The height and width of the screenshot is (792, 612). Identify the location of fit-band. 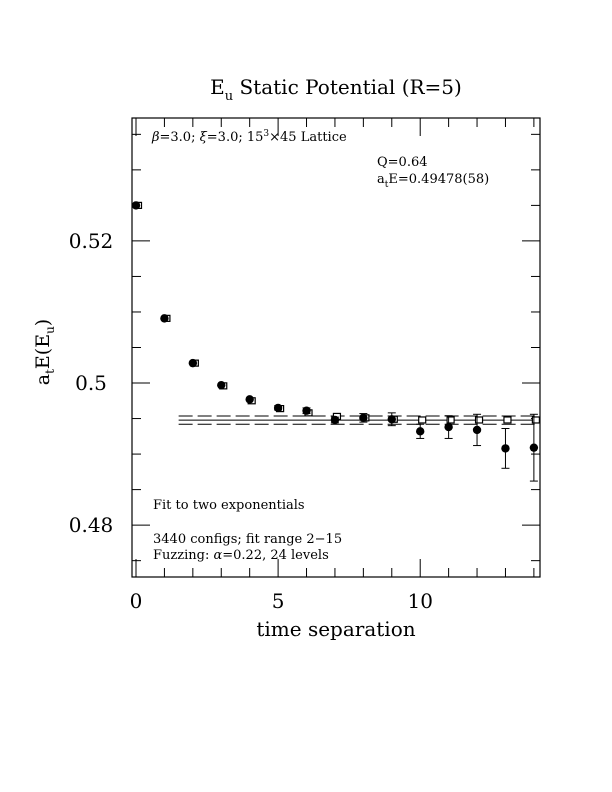
(359, 420).